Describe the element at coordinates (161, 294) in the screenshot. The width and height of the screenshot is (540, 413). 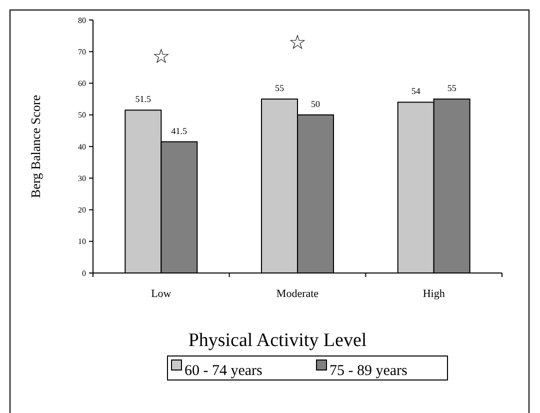
I see `x-tick-label: Low` at that location.